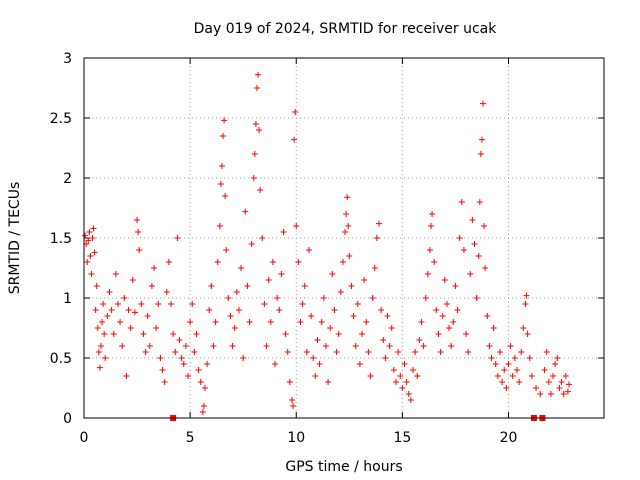  What do you see at coordinates (190, 438) in the screenshot?
I see `x-tick-label: 5` at bounding box center [190, 438].